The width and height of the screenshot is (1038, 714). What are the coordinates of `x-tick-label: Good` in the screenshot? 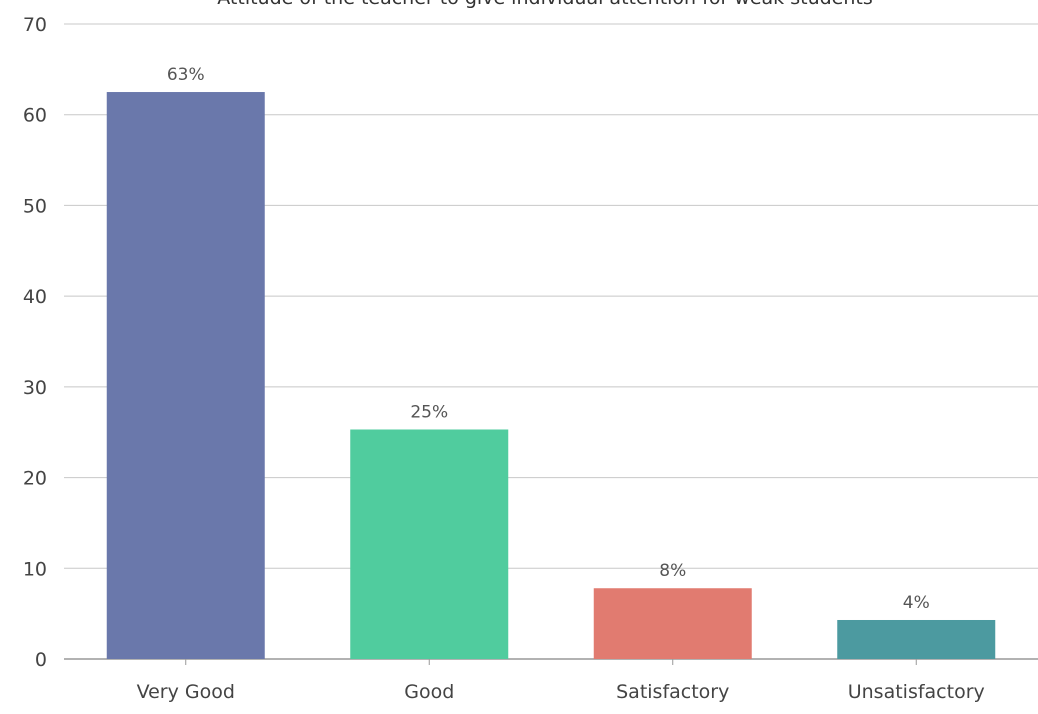 It's located at (429, 692).